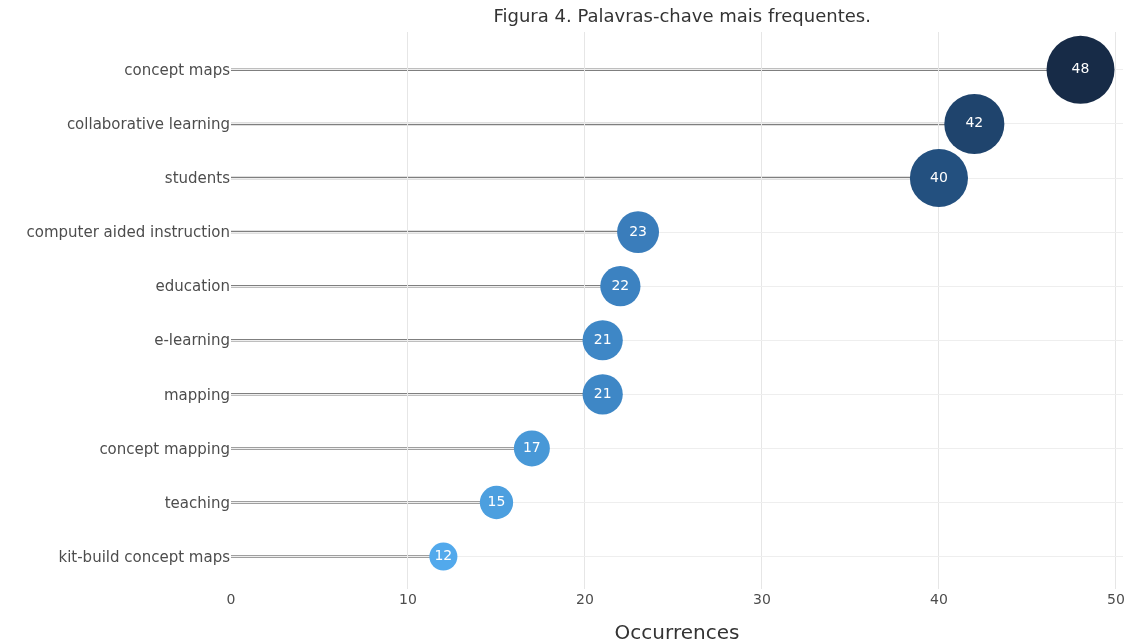 The image size is (1137, 644). What do you see at coordinates (177, 70) in the screenshot?
I see `y-tick-label: concept maps` at bounding box center [177, 70].